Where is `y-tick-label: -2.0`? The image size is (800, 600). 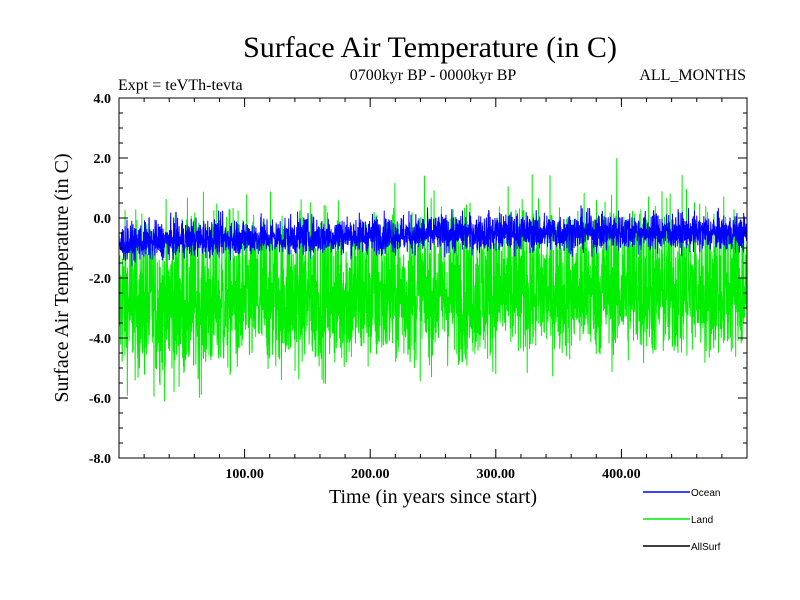
y-tick-label: -2.0 is located at coordinates (100, 279).